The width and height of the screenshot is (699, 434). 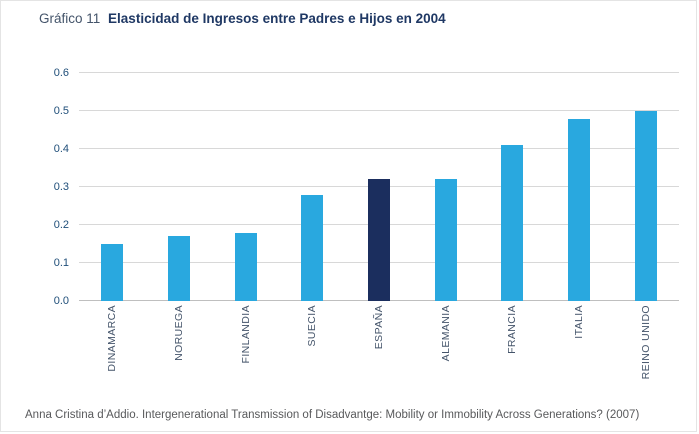 I want to click on y-tick-label: 0.5, so click(x=61, y=111).